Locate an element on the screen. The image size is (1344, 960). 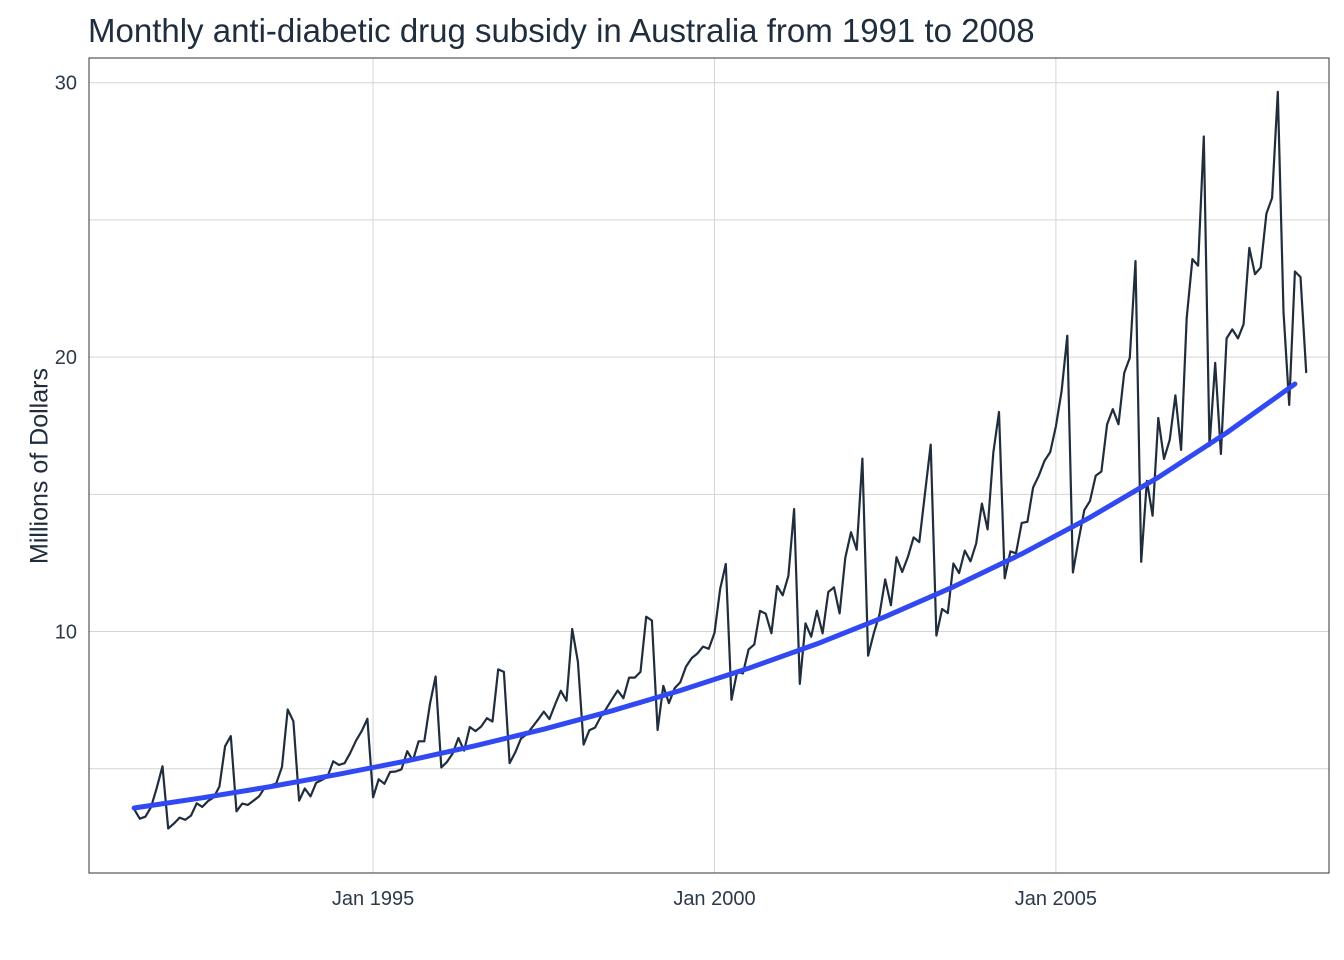
x-tick-label: Jan 2000 is located at coordinates (714, 899).